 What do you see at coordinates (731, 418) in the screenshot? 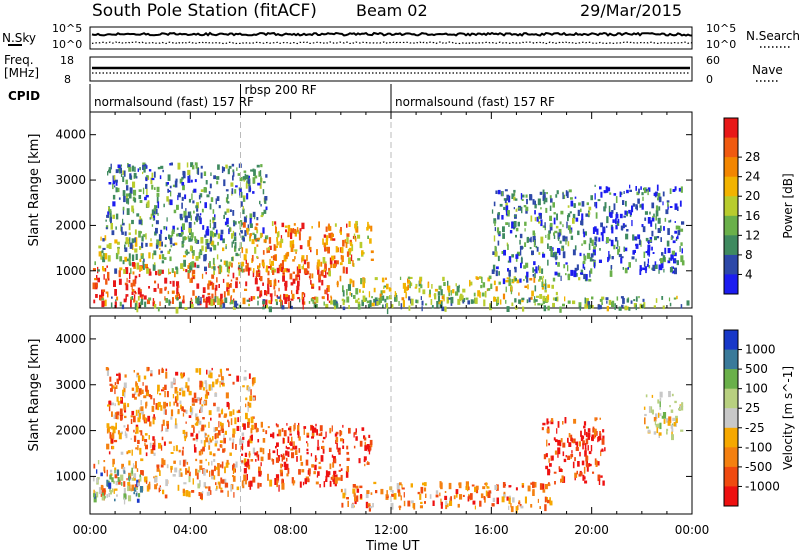
I see `colorbar-frame` at bounding box center [731, 418].